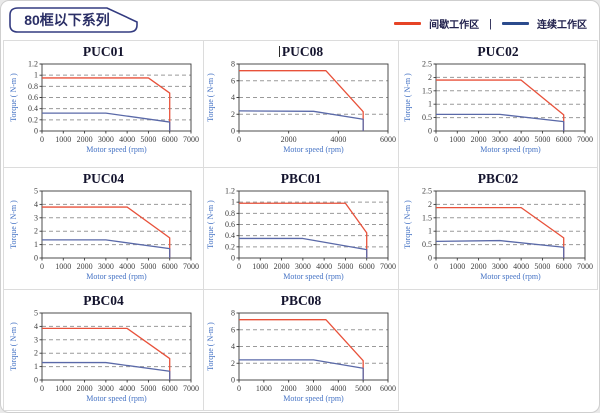 The width and height of the screenshot is (600, 413). Describe the element at coordinates (301, 178) in the screenshot. I see `chart-title-PBC01: PBC01` at that location.